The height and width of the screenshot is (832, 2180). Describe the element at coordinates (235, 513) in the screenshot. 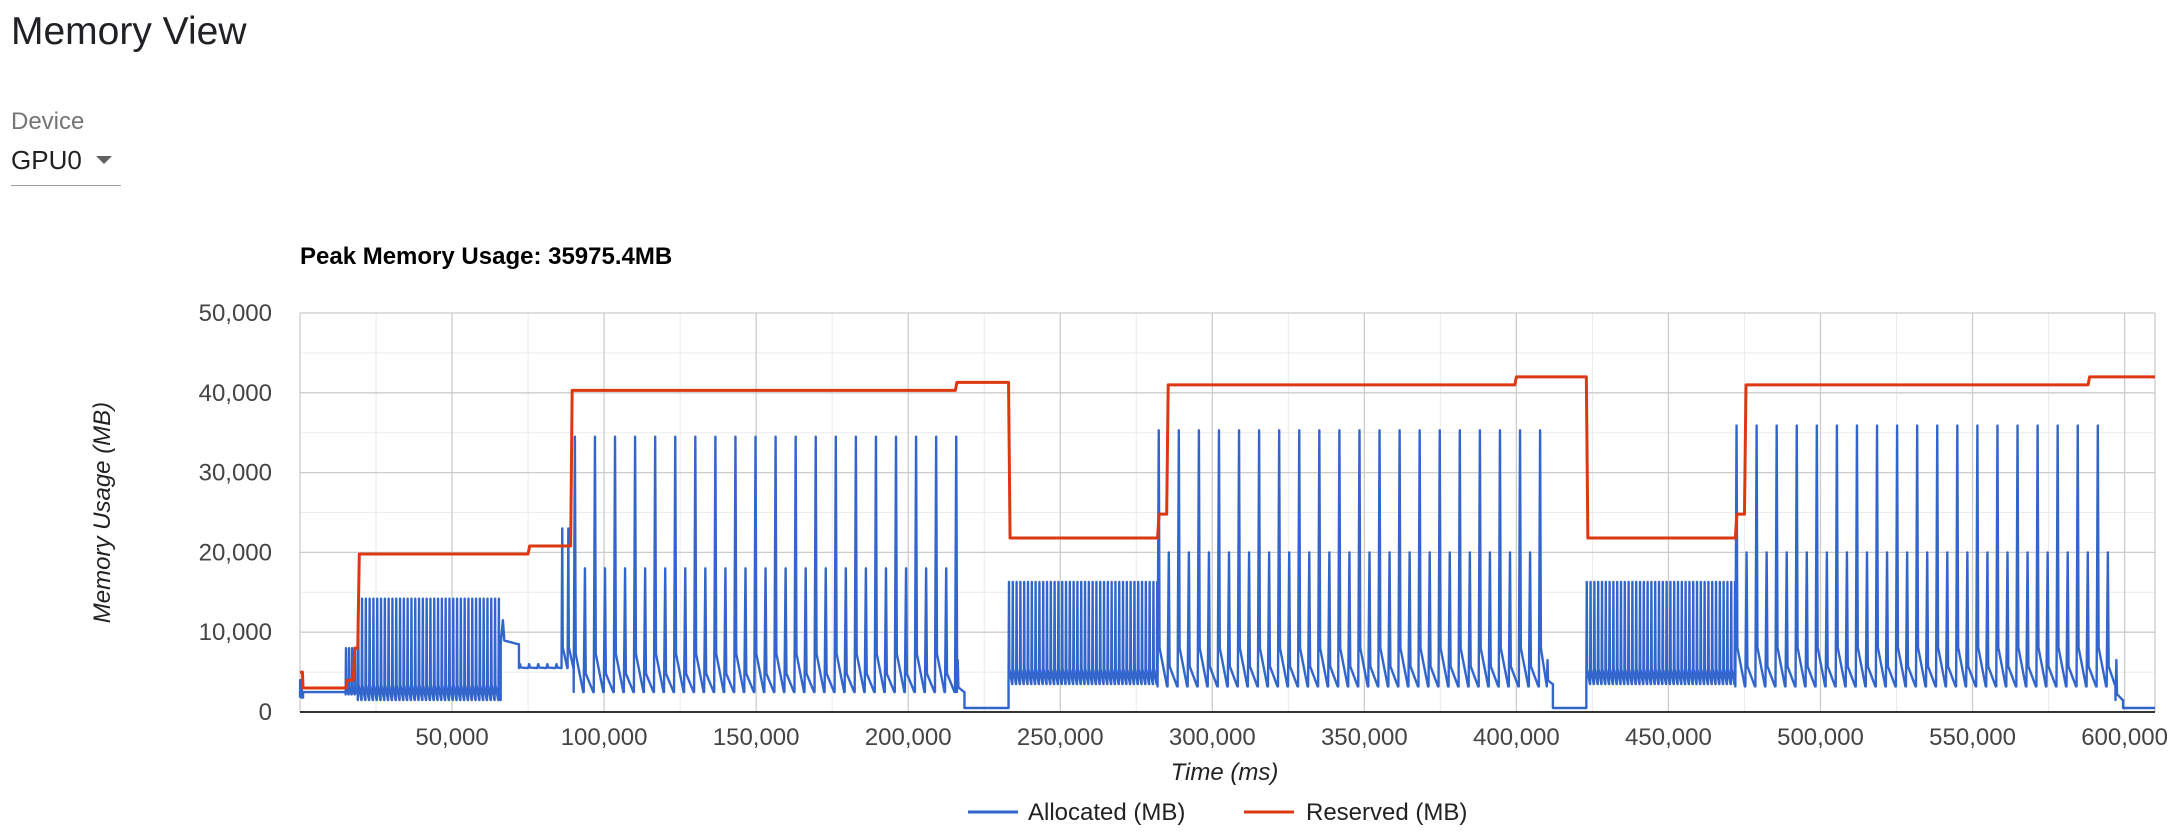

I see `y-axis-ticks: 0 10,000 20,000 30,000 40,000 50,000` at that location.